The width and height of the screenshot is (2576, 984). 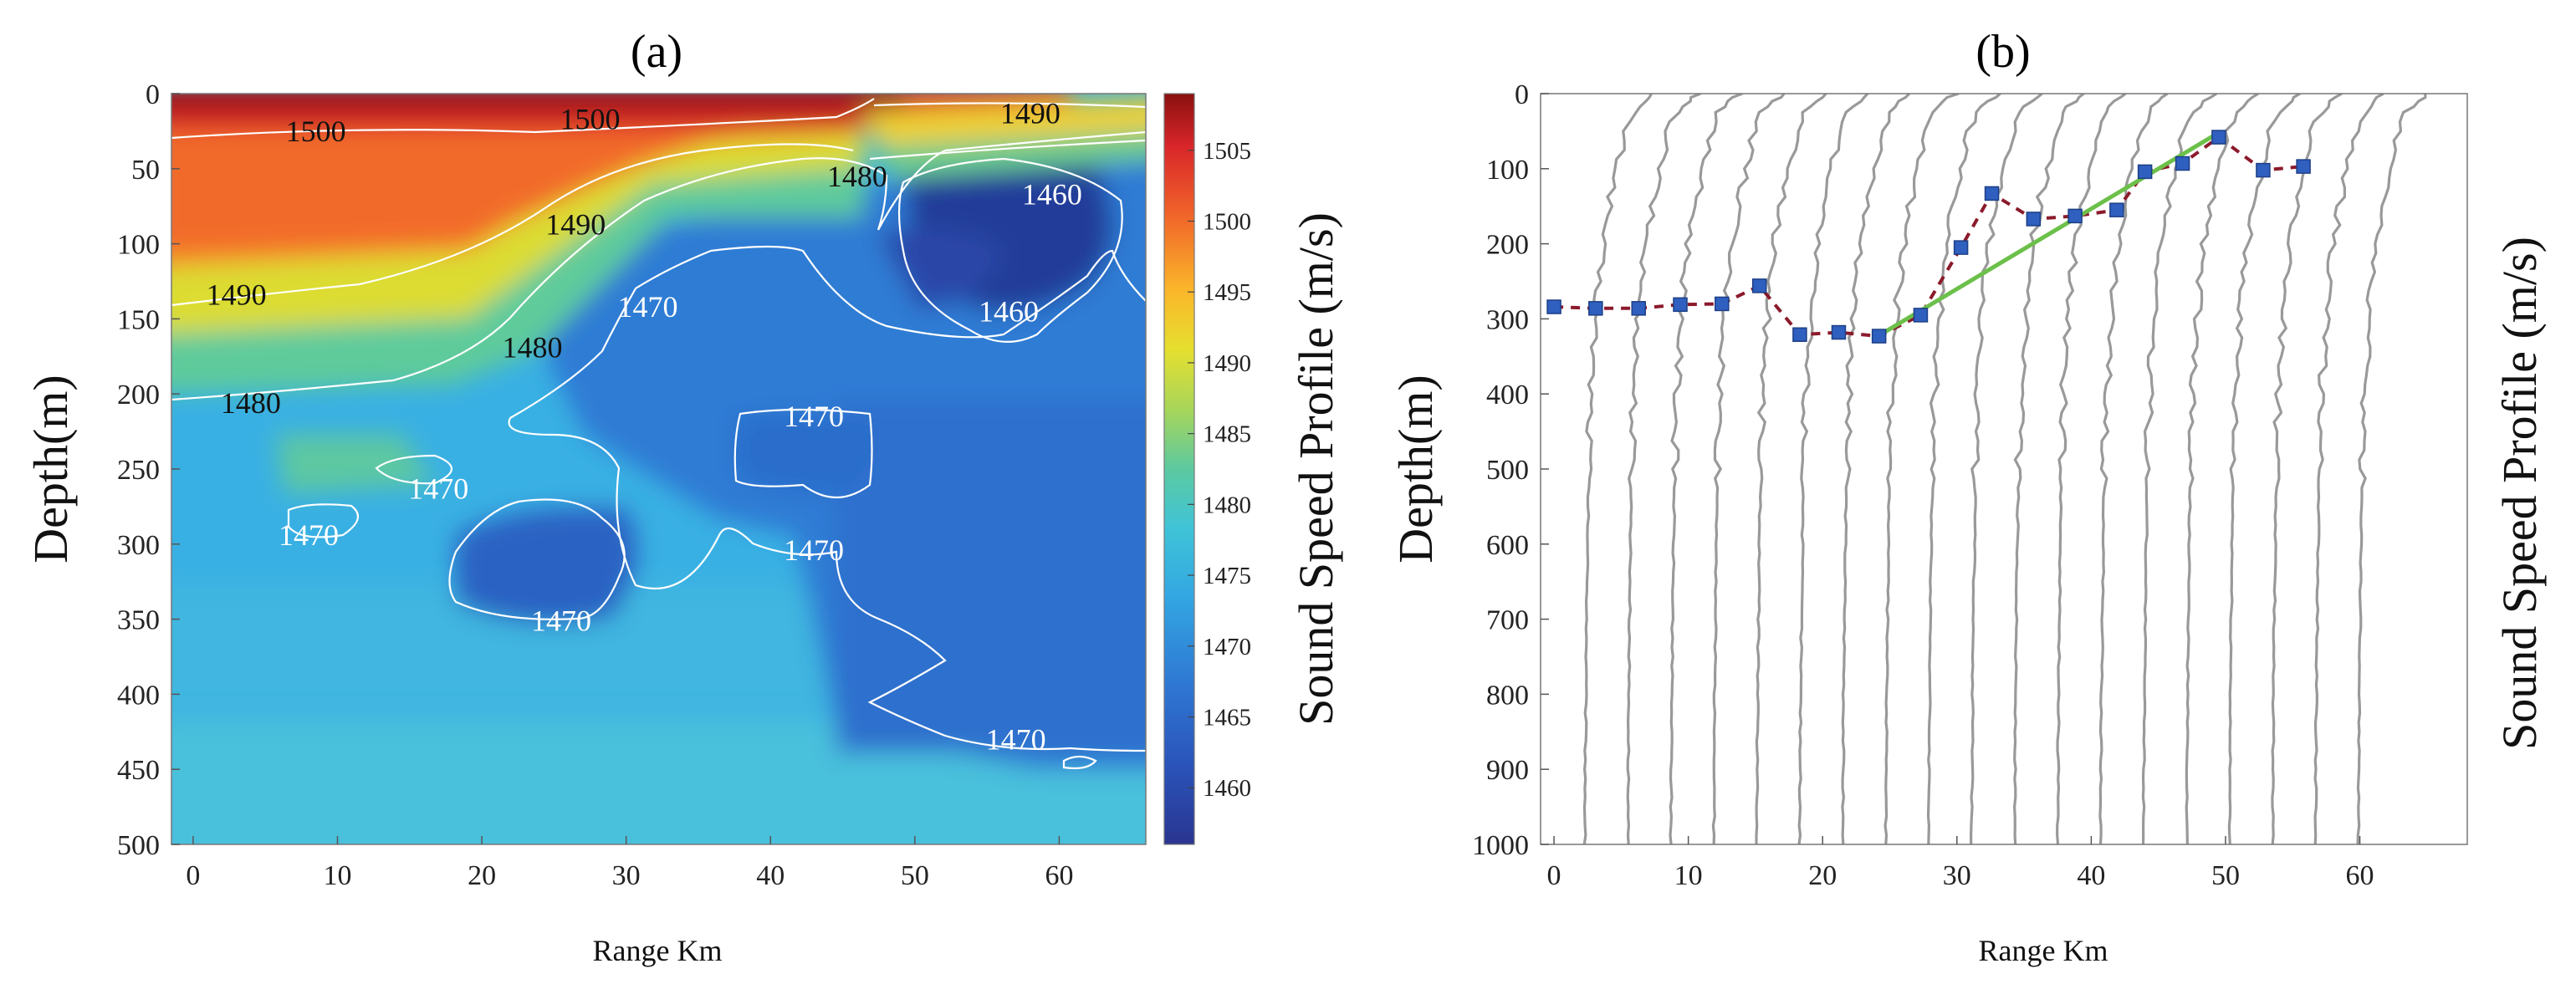 What do you see at coordinates (2049, 234) in the screenshot?
I see `trend-line` at bounding box center [2049, 234].